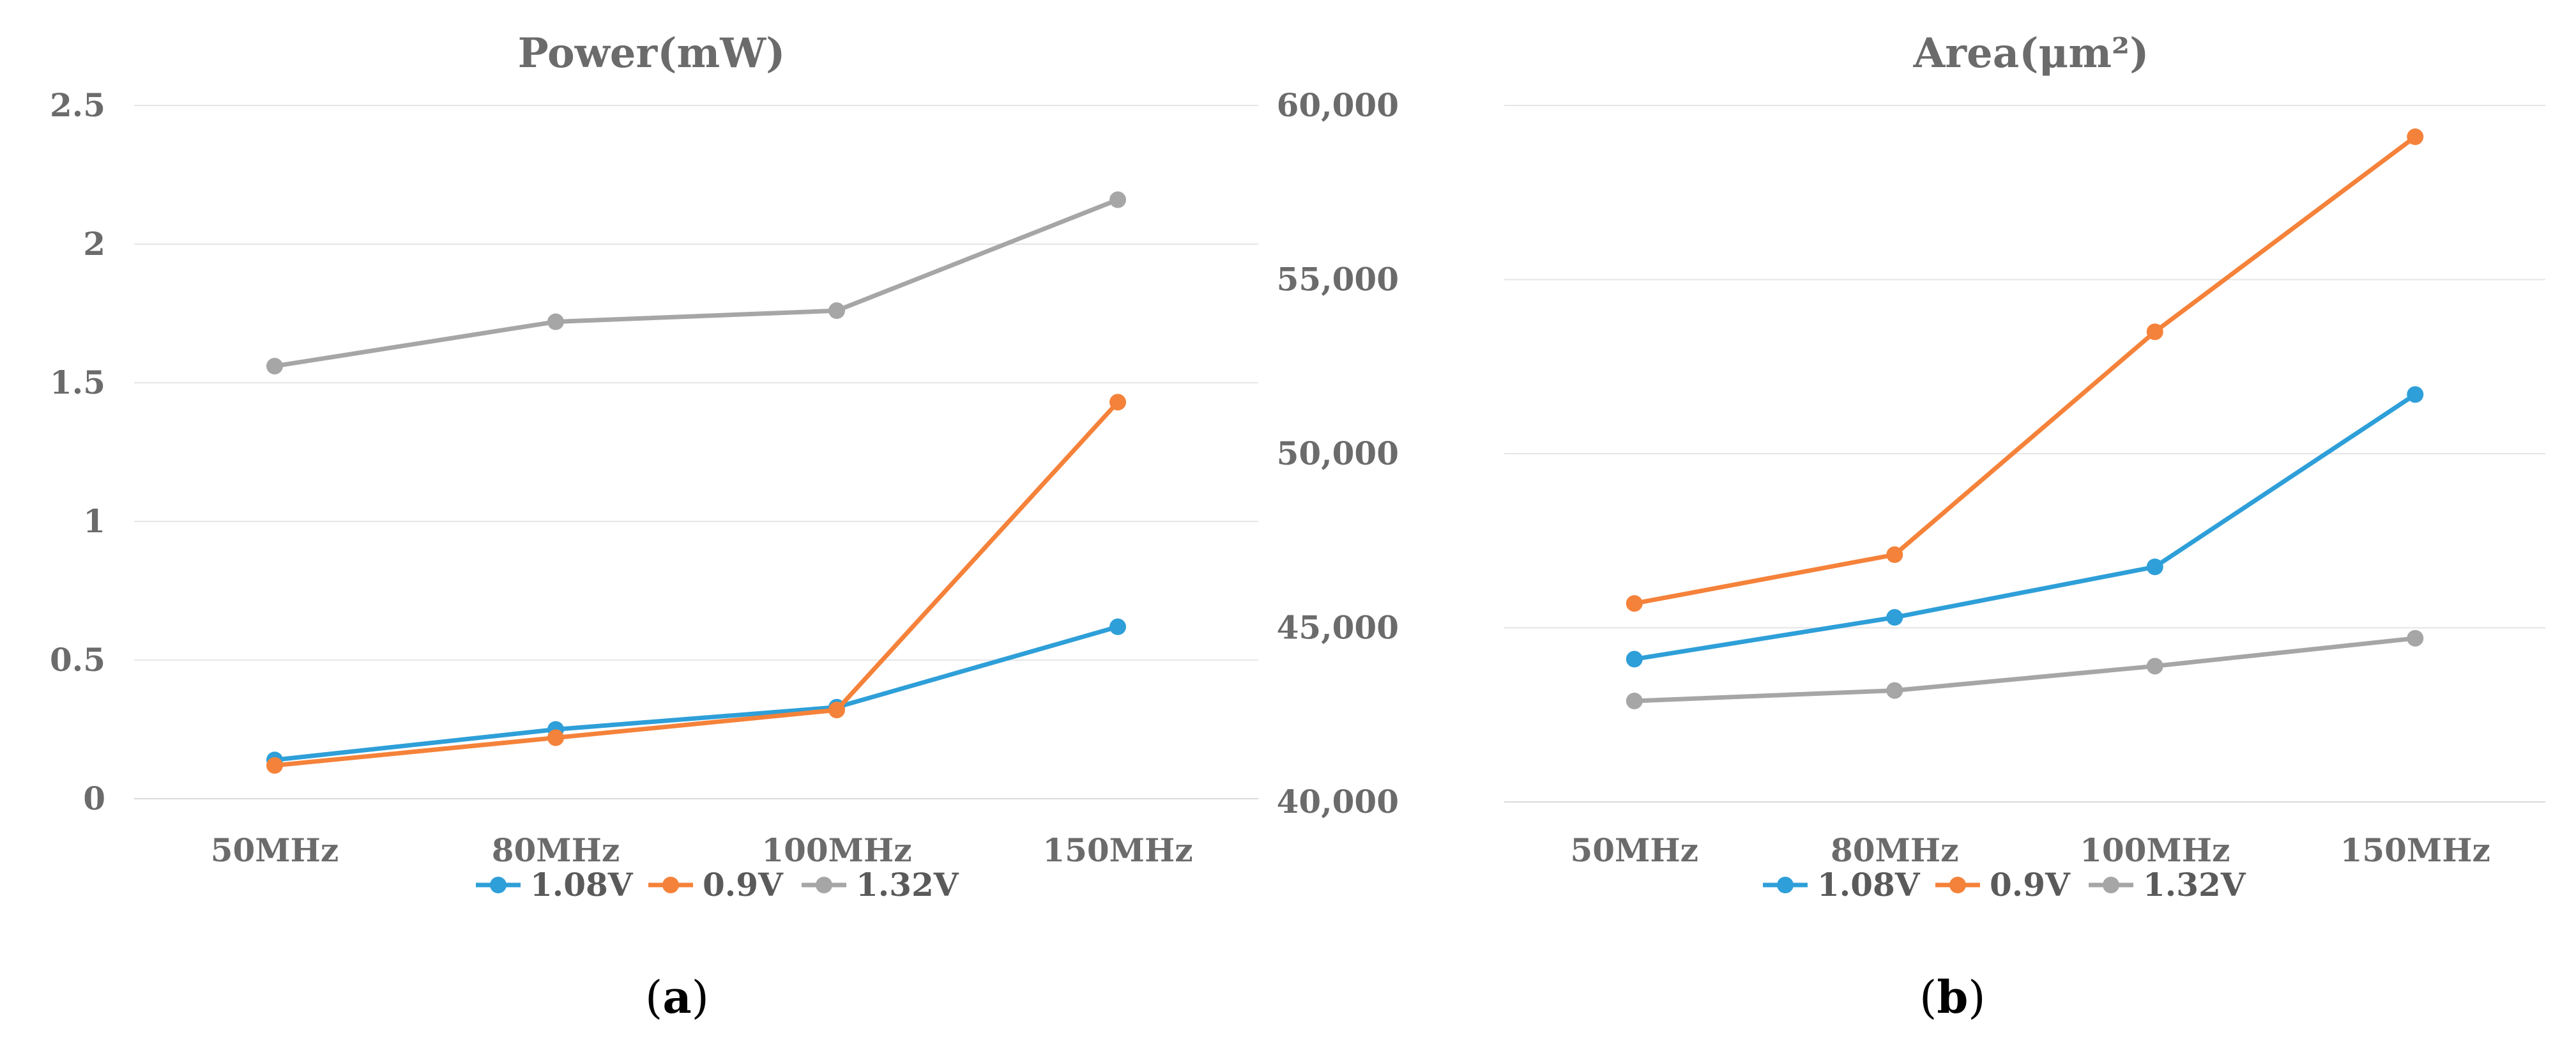  I want to click on y-tick-label: 1.5, so click(77, 382).